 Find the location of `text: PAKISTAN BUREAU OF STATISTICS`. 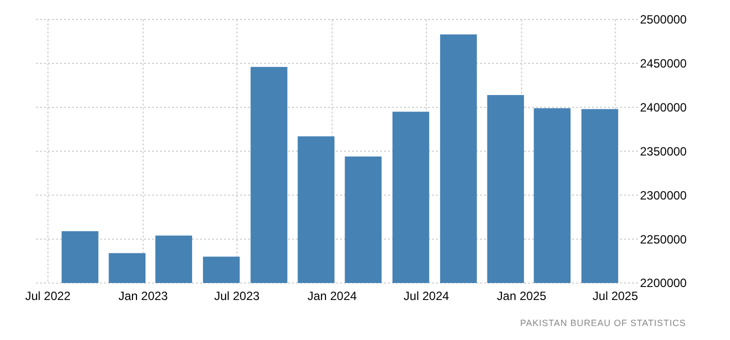

text: PAKISTAN BUREAU OF STATISTICS is located at coordinates (603, 323).